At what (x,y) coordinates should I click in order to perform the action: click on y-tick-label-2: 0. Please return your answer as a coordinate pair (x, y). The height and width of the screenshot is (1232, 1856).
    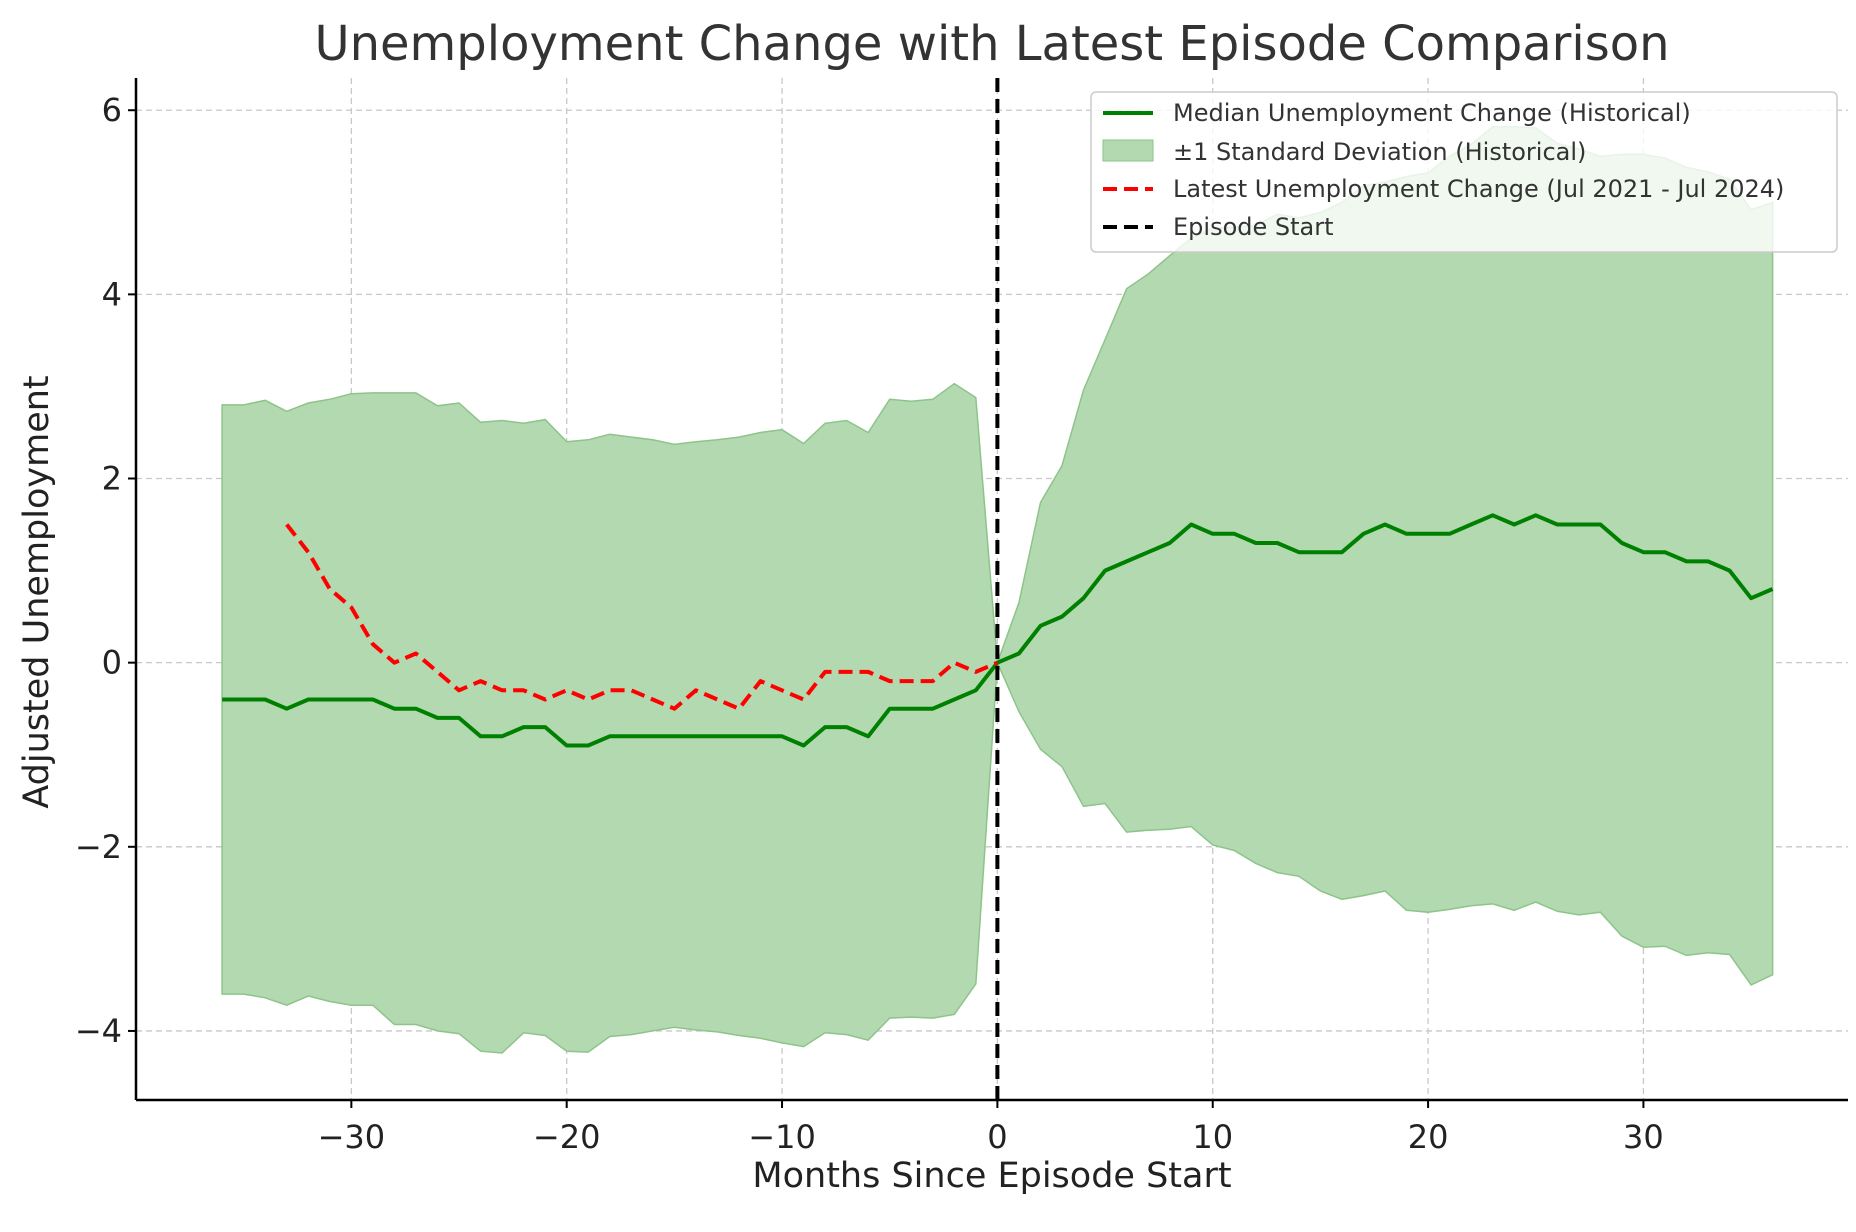
    Looking at the image, I should click on (112, 663).